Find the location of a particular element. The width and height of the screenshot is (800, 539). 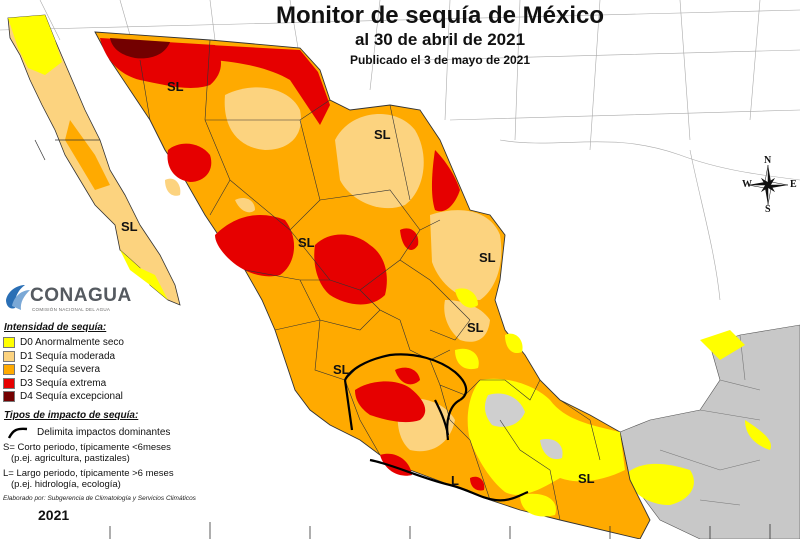

year-label: 2021 is located at coordinates (54, 515).